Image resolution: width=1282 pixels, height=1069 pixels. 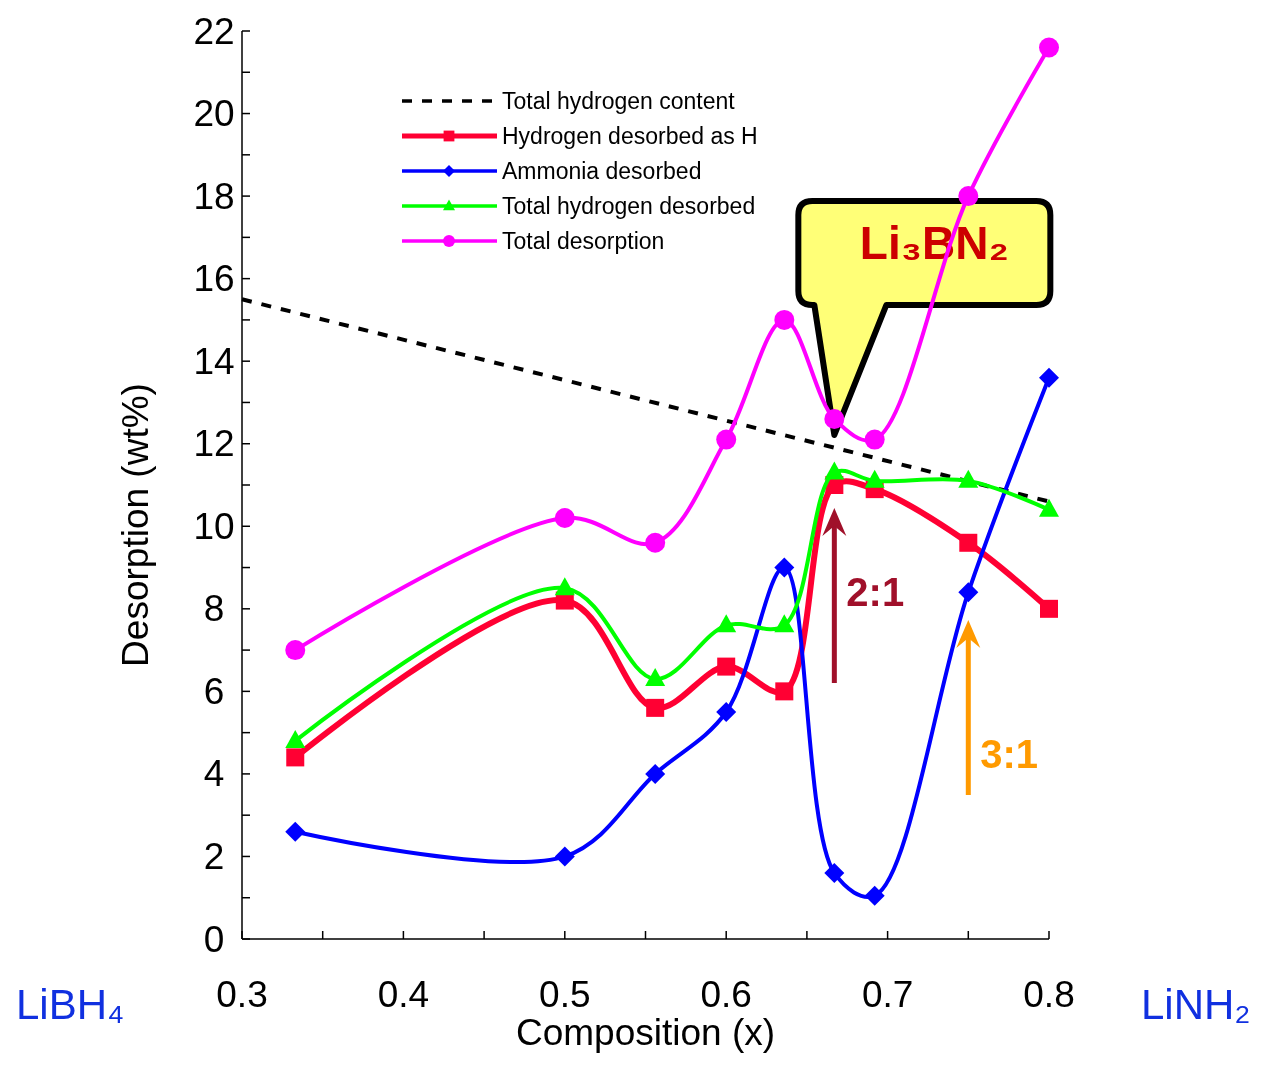 I want to click on x-axis-title: Composition (x), so click(x=645, y=1032).